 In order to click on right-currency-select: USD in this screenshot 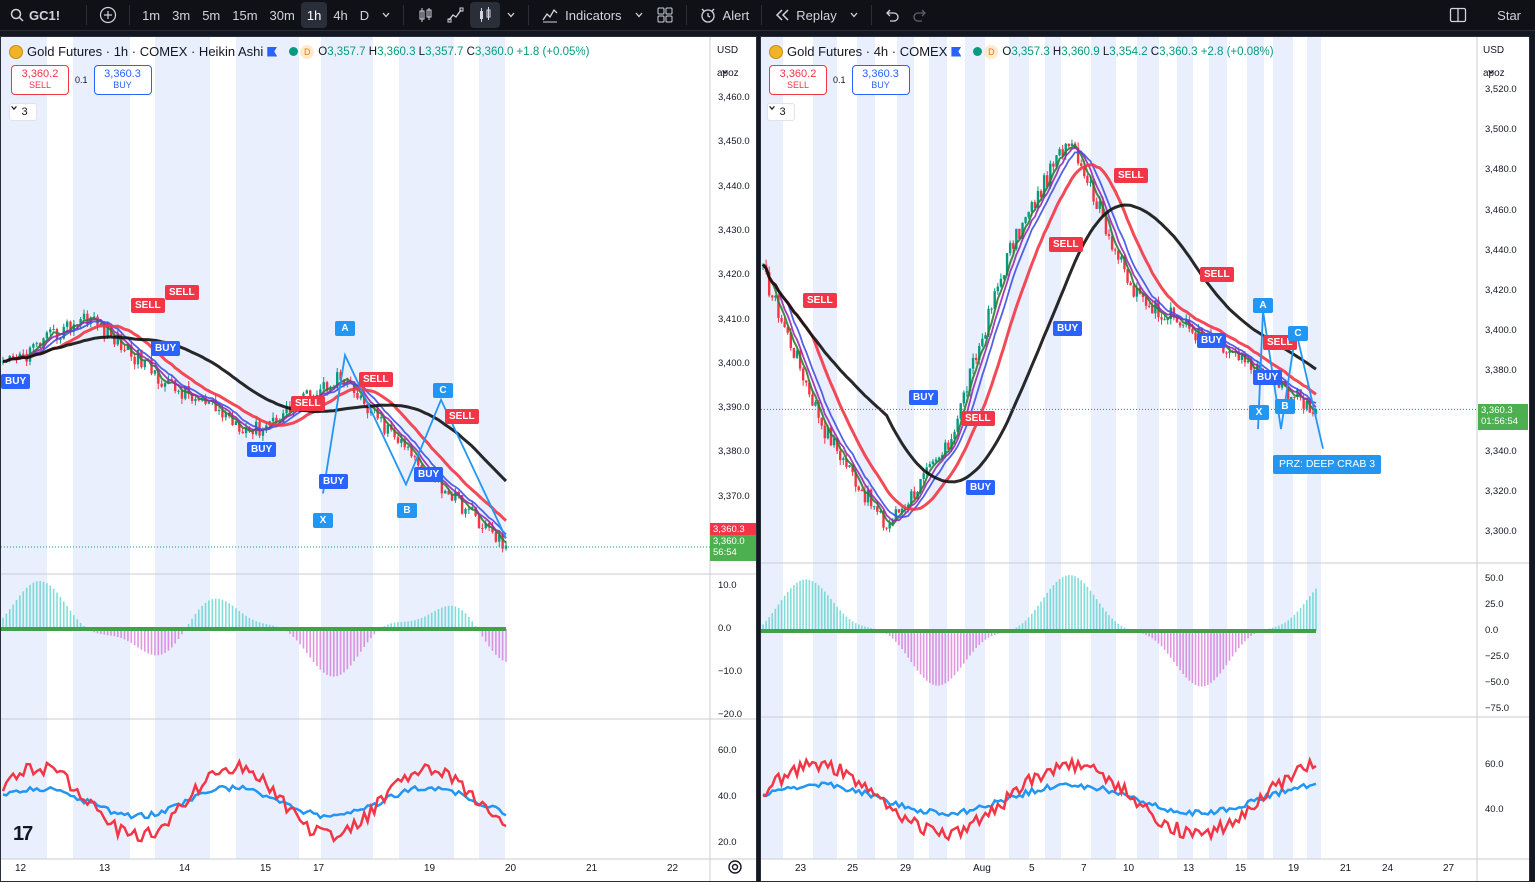, I will do `click(1494, 50)`.